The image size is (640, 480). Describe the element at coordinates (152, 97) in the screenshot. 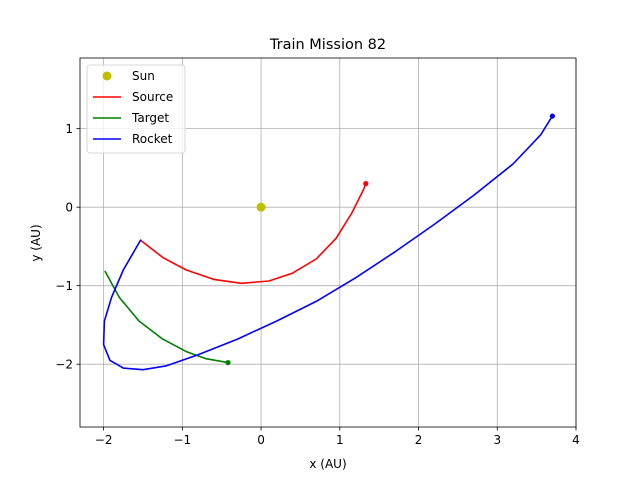

I see `legend-source-label: Source` at that location.